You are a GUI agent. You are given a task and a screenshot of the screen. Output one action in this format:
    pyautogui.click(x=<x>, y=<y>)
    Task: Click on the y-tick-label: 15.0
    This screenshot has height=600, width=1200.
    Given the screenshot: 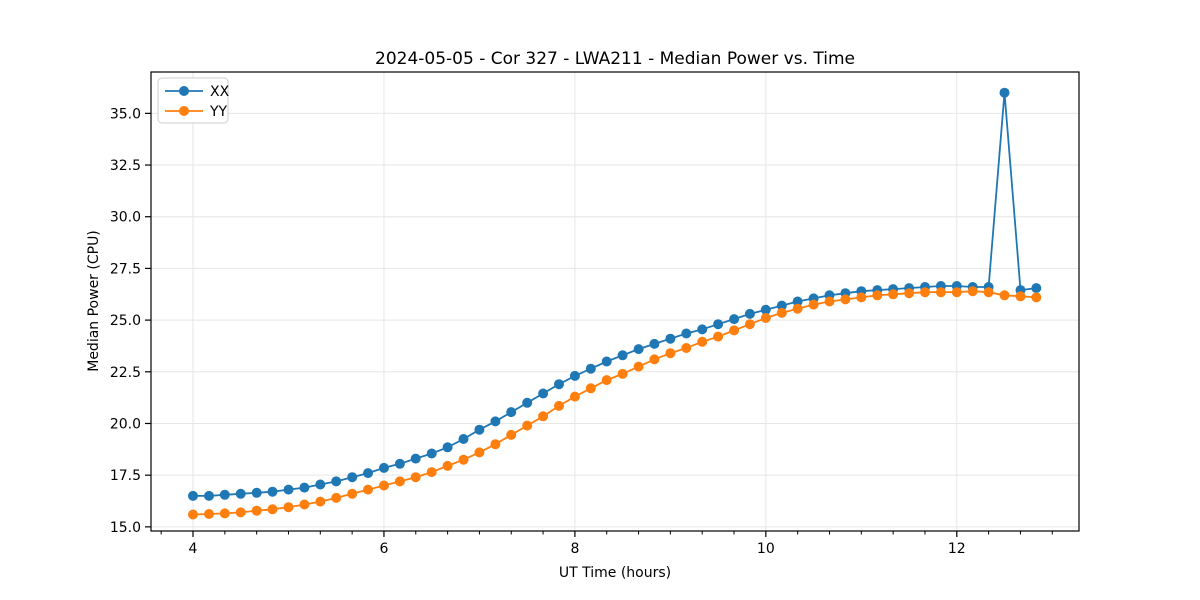 What is the action you would take?
    pyautogui.click(x=125, y=528)
    